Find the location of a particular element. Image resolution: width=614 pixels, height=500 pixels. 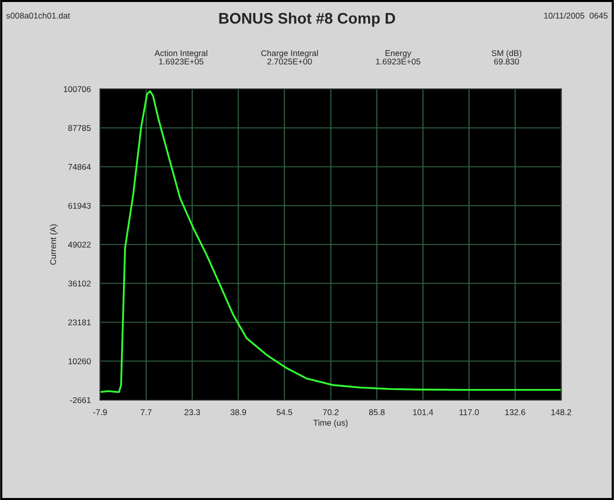

x-tick-label: 101.4 is located at coordinates (423, 412).